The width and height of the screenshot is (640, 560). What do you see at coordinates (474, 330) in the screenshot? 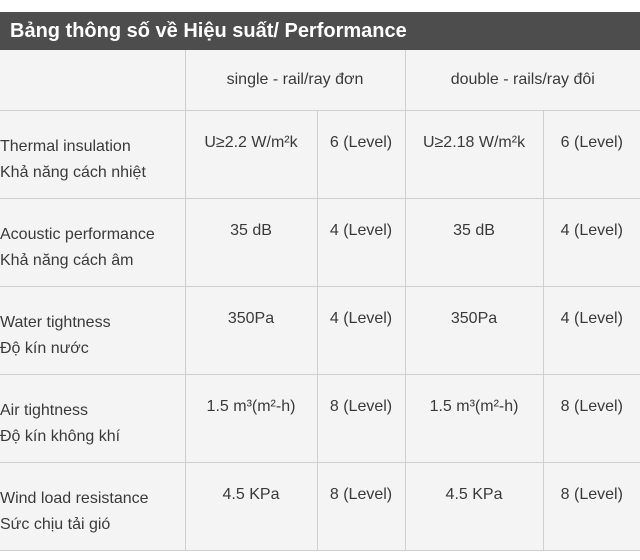
I see `double-value: 350Pa` at bounding box center [474, 330].